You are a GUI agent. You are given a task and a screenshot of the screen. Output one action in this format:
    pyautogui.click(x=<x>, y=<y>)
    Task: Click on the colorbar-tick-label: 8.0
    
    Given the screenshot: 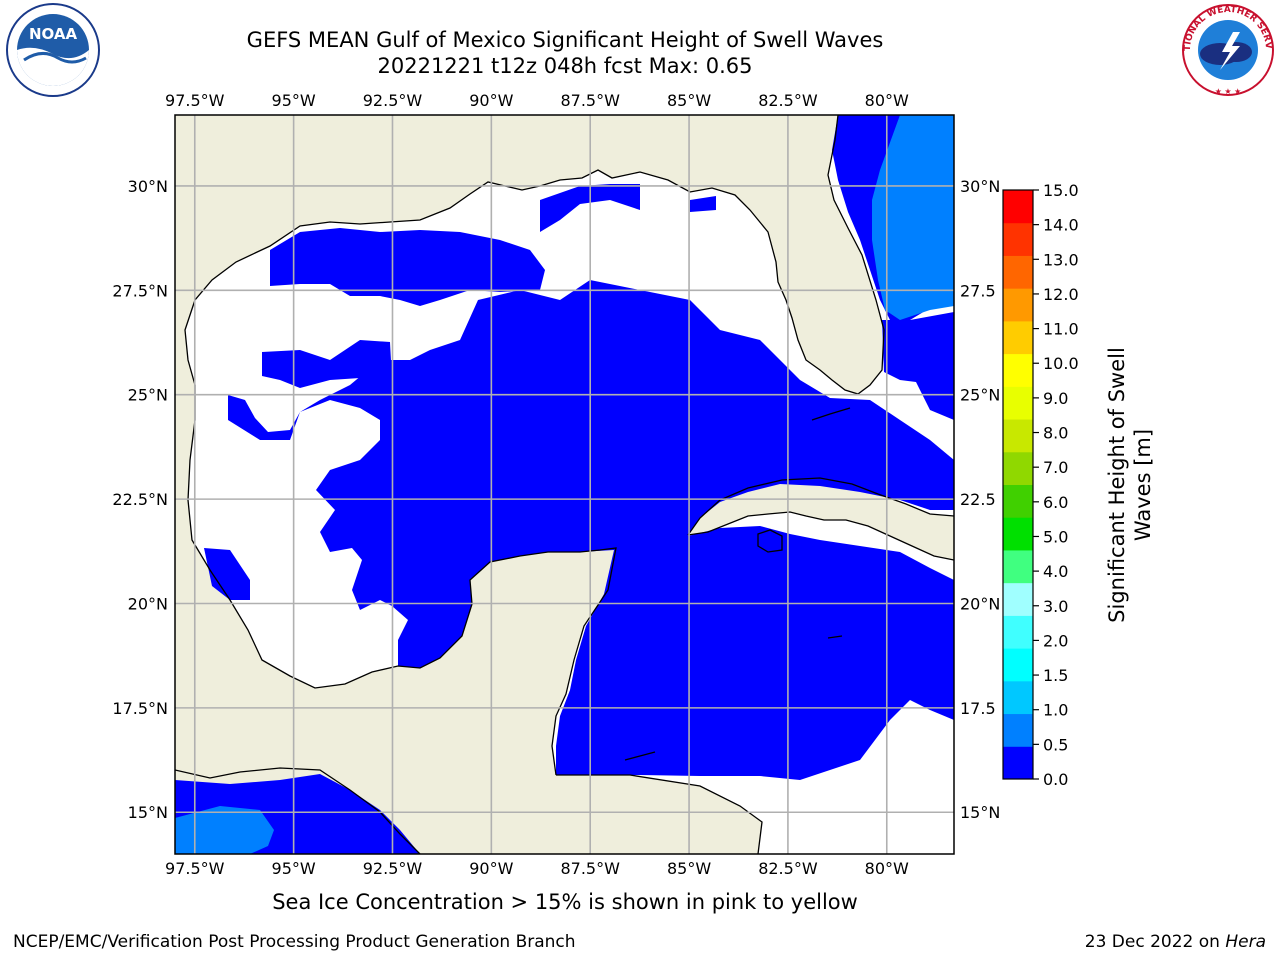 What is the action you would take?
    pyautogui.click(x=1055, y=433)
    